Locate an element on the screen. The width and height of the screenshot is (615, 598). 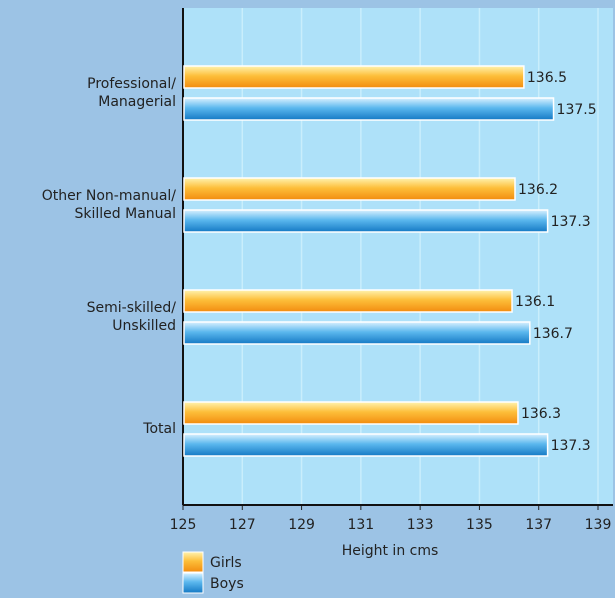
x-tick-label: 135 is located at coordinates (479, 525).